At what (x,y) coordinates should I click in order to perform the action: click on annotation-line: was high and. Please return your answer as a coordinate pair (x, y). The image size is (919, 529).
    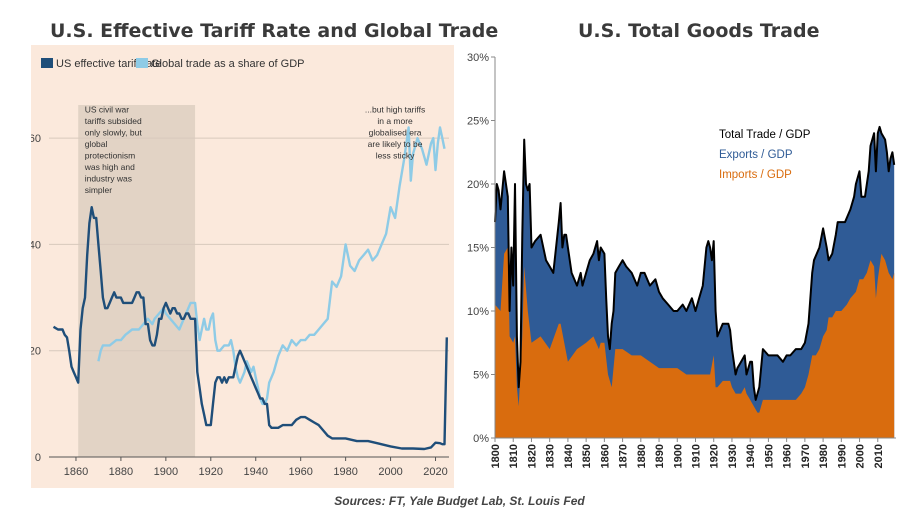
    Looking at the image, I should click on (109, 167).